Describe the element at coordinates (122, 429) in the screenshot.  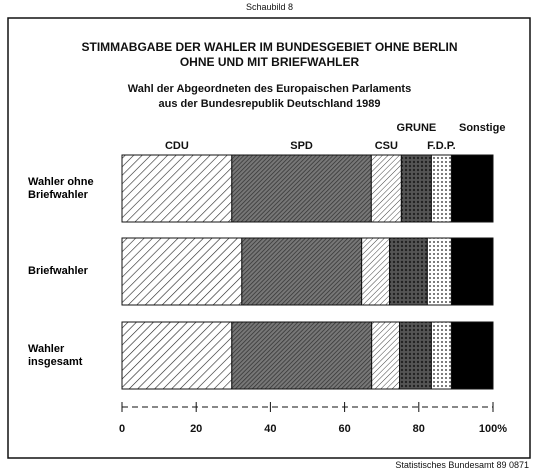
I see `x-tick-label: 0` at that location.